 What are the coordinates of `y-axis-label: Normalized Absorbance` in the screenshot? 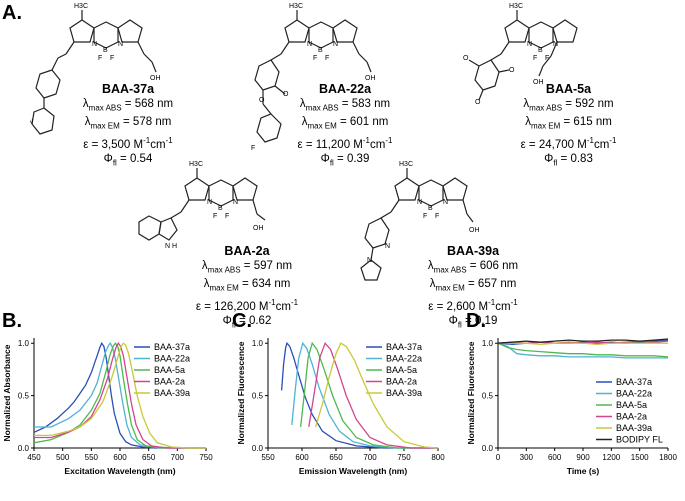 It's located at (7, 392).